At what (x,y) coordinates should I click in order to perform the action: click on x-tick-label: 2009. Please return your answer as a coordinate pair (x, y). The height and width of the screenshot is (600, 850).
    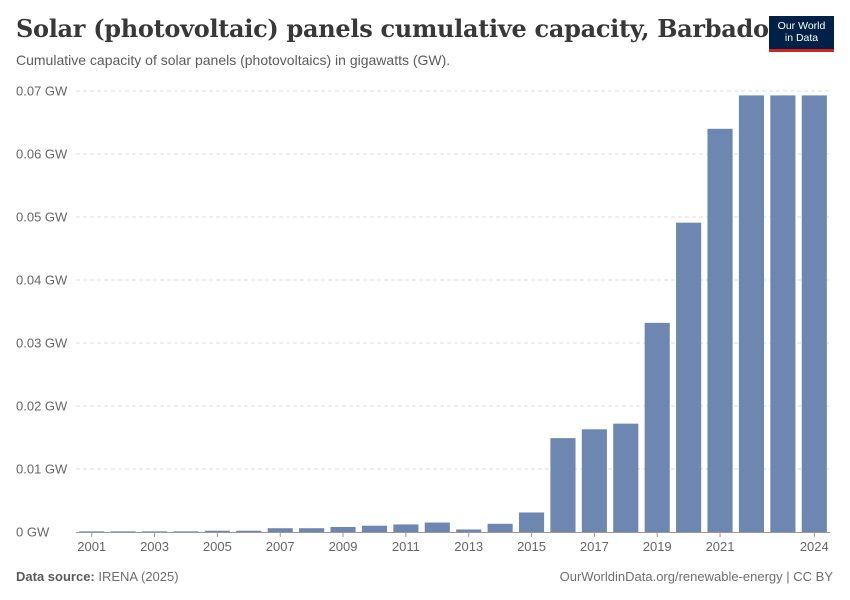
    Looking at the image, I should click on (343, 546).